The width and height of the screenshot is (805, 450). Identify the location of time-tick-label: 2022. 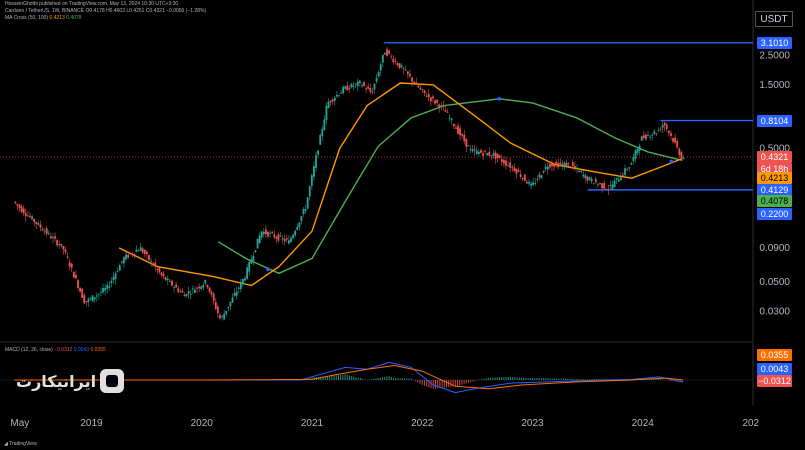
(422, 423).